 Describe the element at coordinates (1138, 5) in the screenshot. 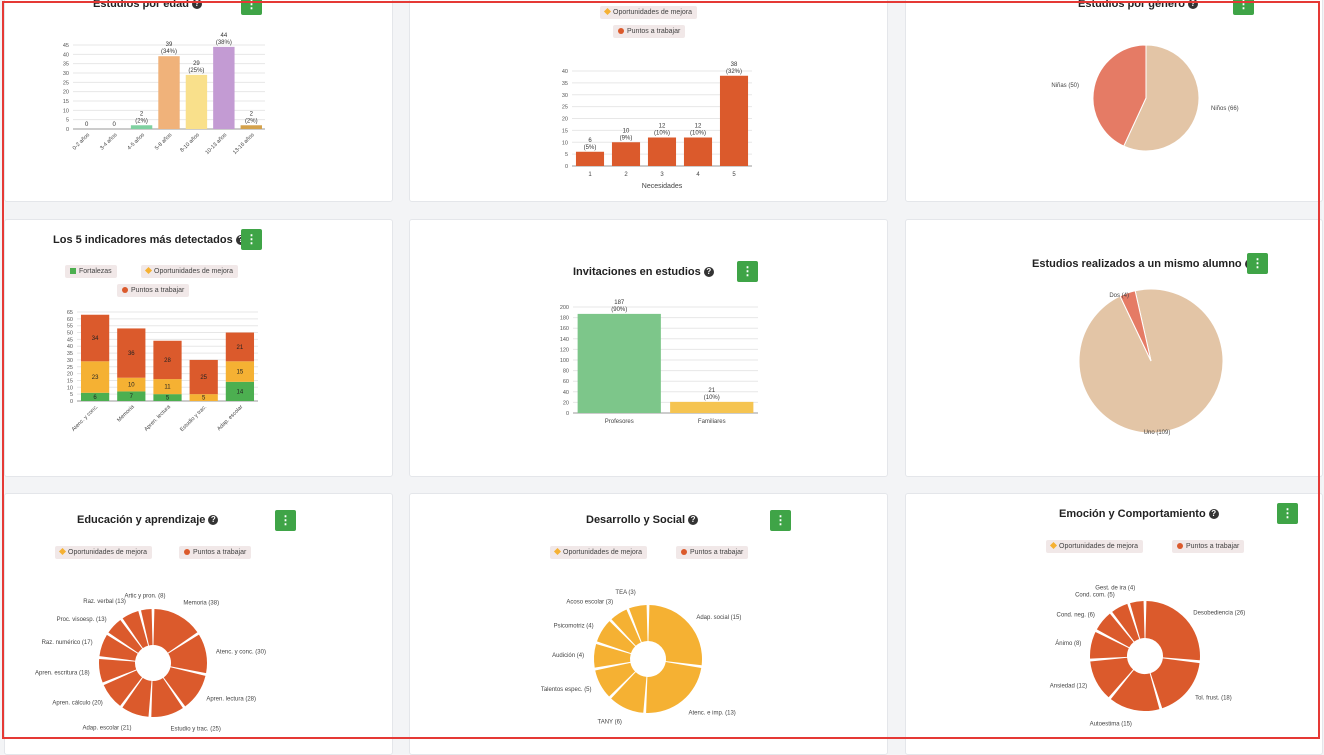

I see `card-title: Estudios por género?` at that location.